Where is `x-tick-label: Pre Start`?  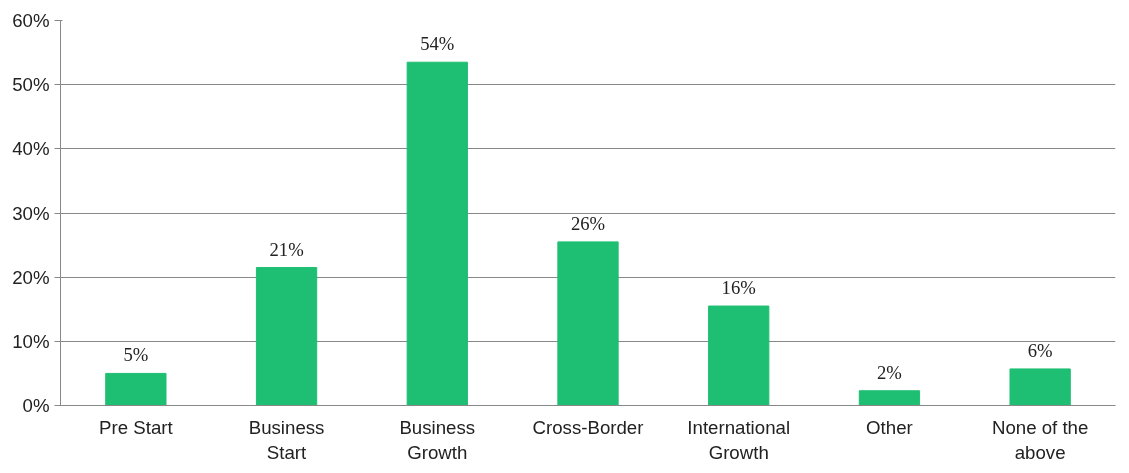 x-tick-label: Pre Start is located at coordinates (136, 427).